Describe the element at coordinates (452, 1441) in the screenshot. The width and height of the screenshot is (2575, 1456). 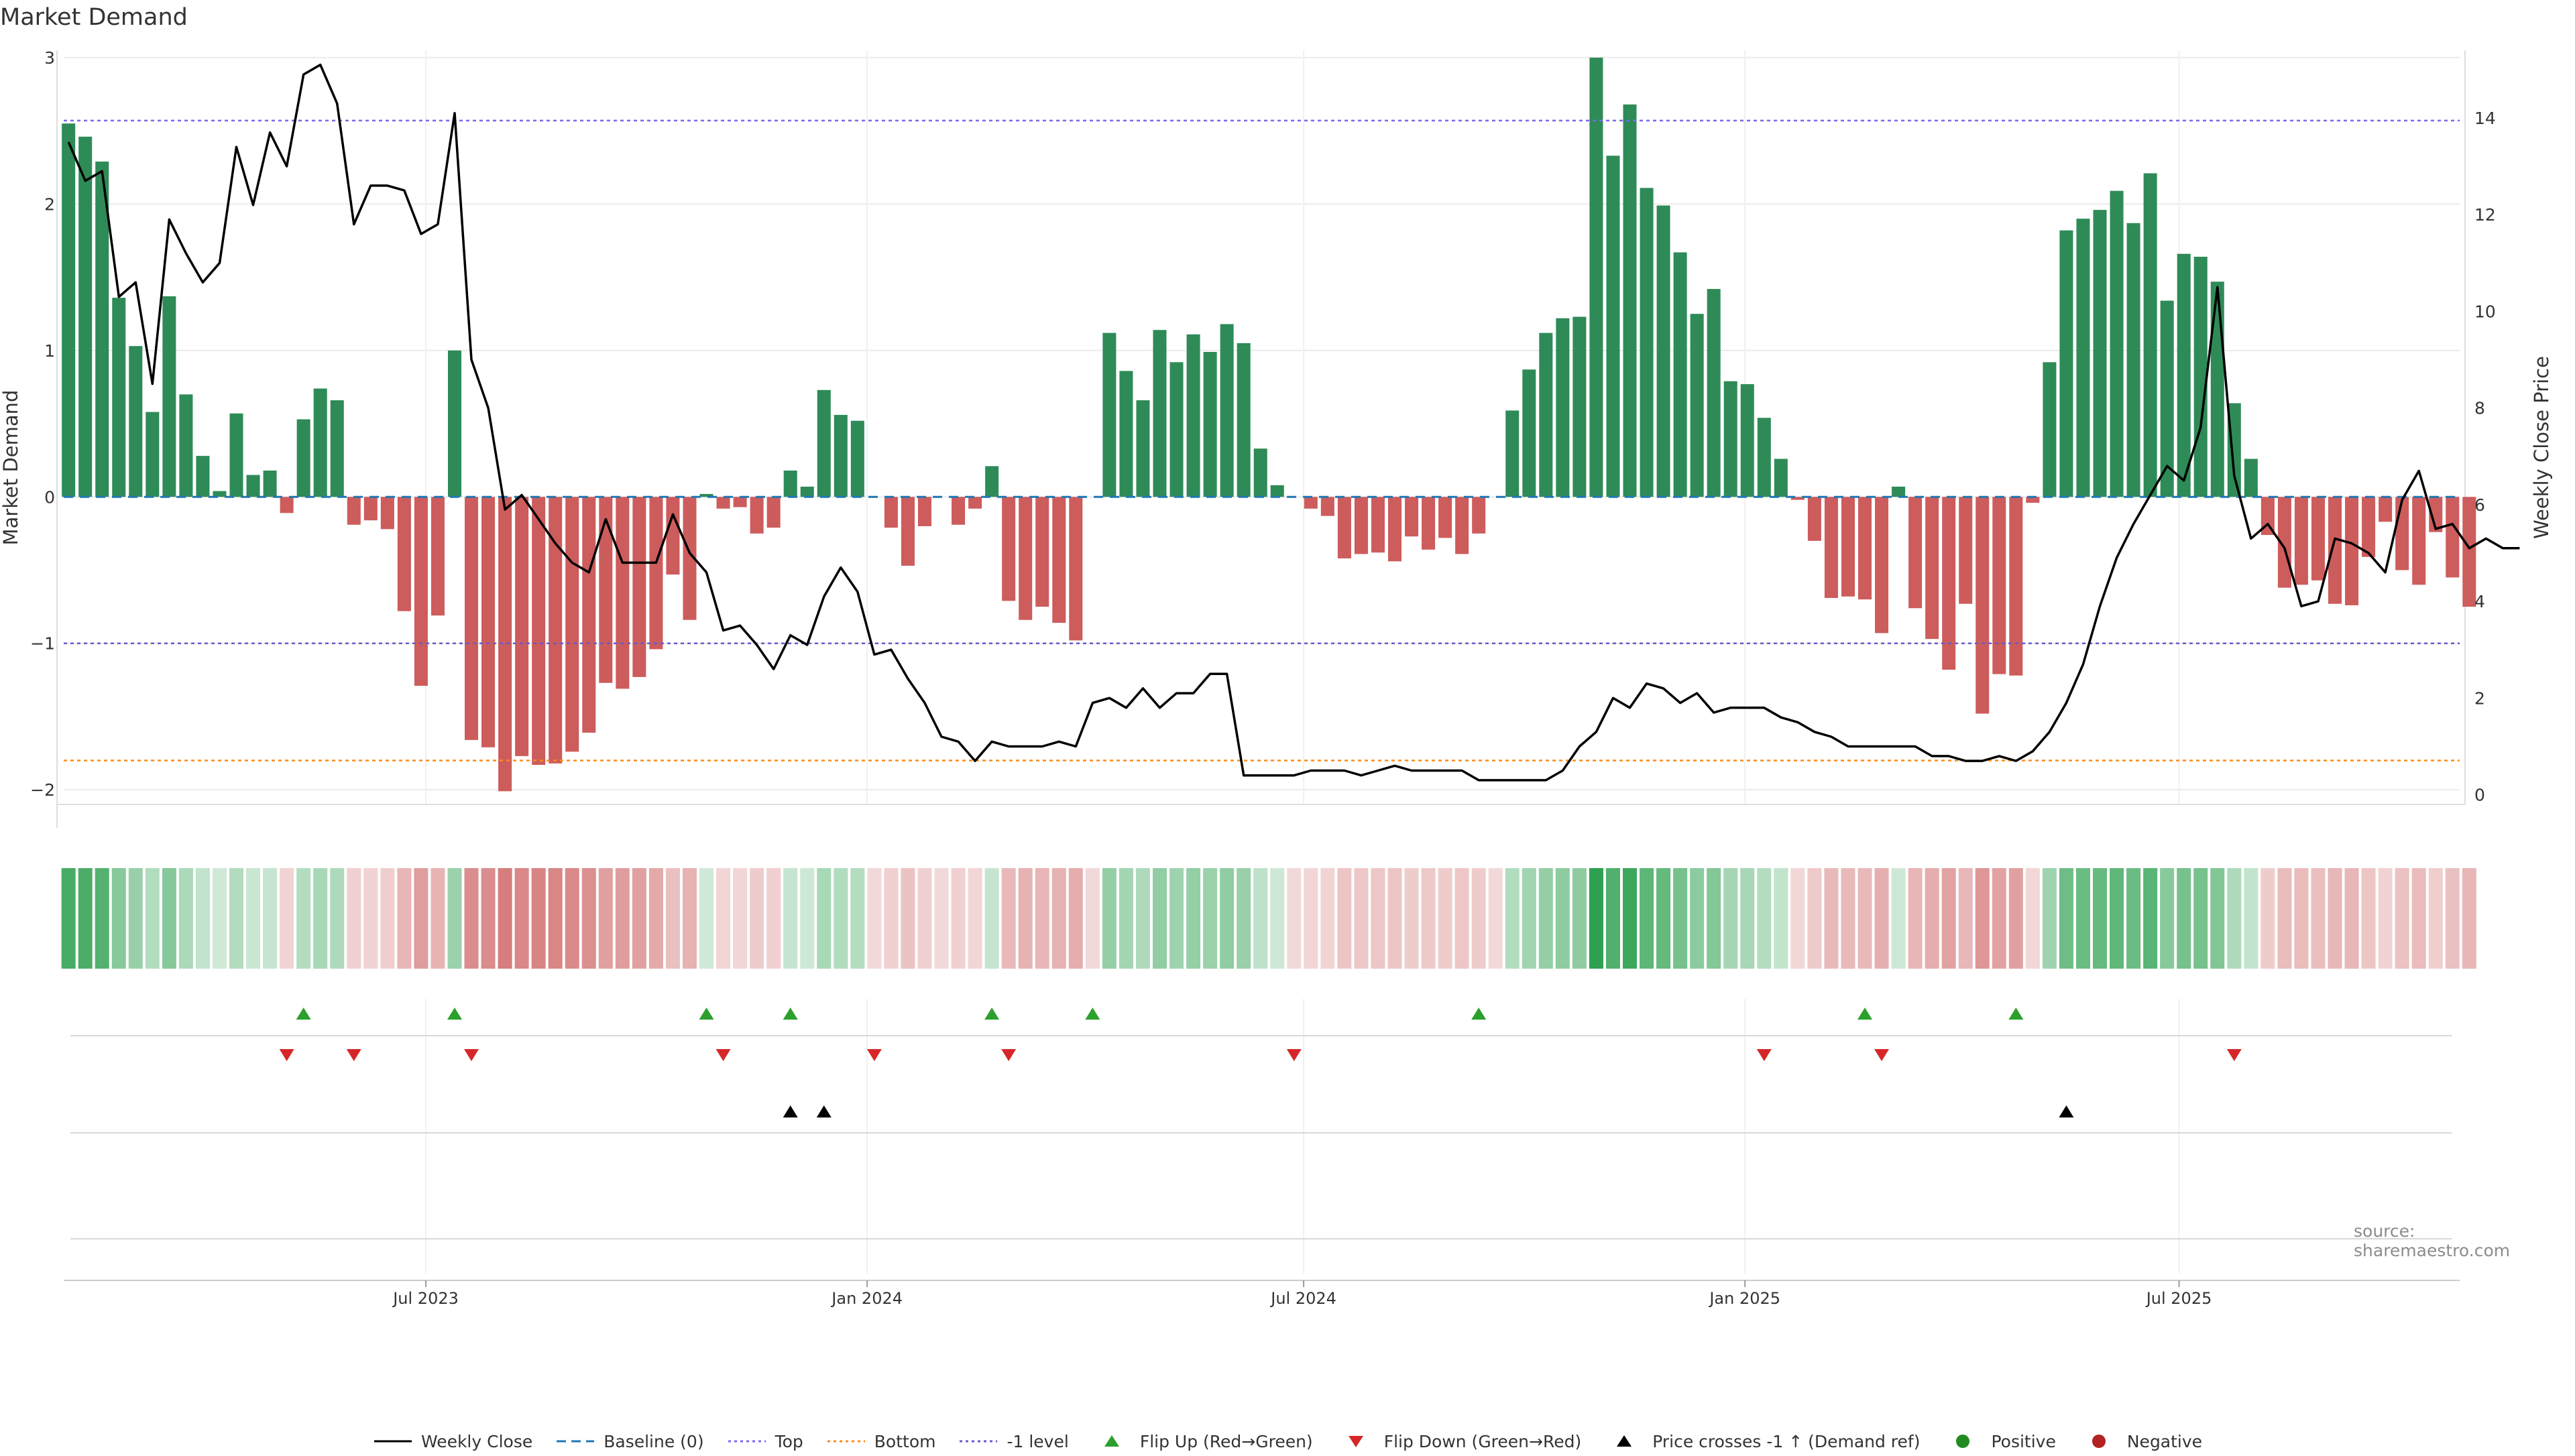
I see `legend-item: Weekly Close` at that location.